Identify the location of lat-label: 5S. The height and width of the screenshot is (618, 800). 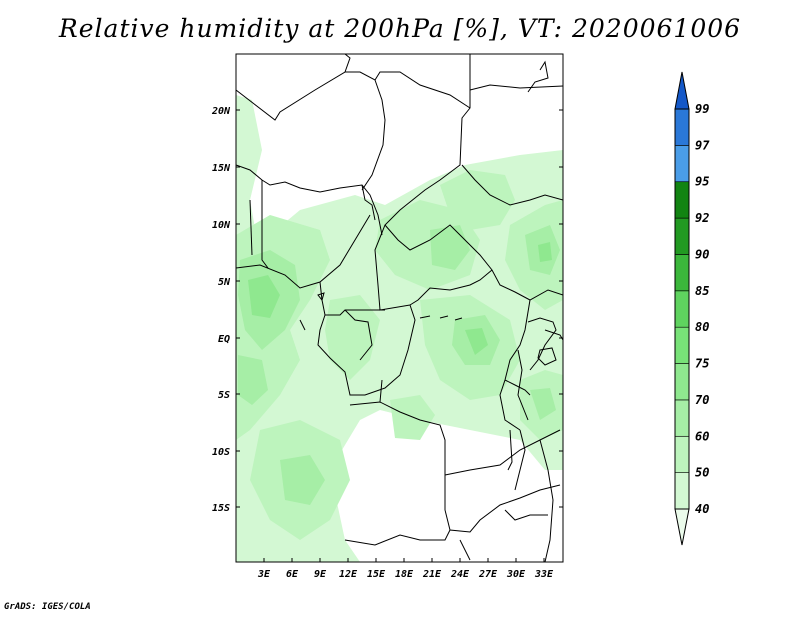
(224, 395).